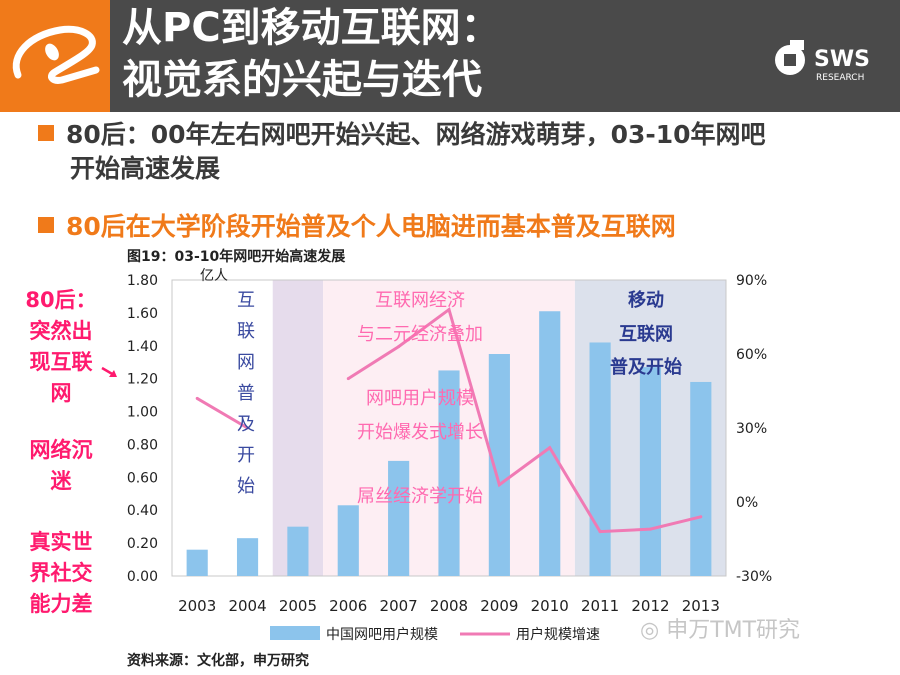  Describe the element at coordinates (420, 432) in the screenshot. I see `annotation-cafe-growth-2: 开始爆发式增长` at that location.